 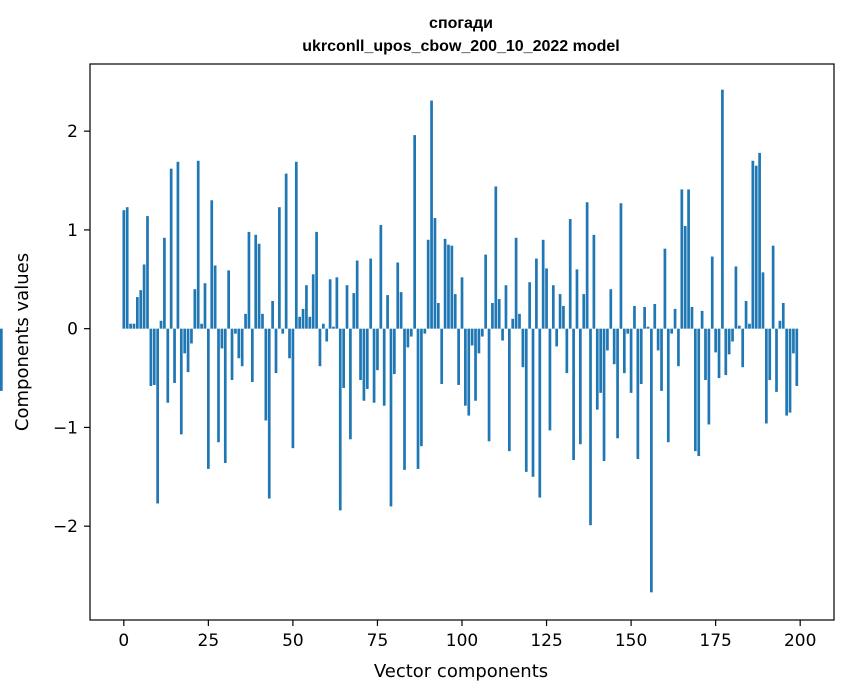 What do you see at coordinates (378, 641) in the screenshot?
I see `x-tick-label: 75` at bounding box center [378, 641].